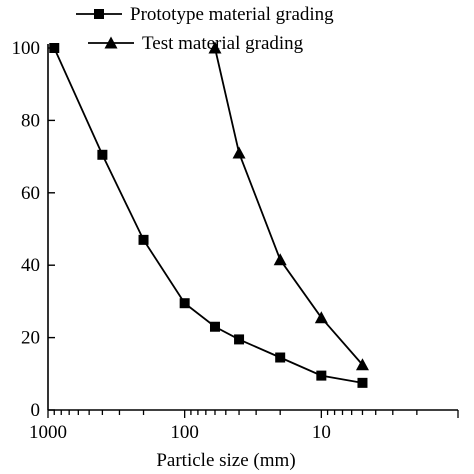 The image size is (474, 474). What do you see at coordinates (48, 432) in the screenshot?
I see `x-tick-label: 1000` at bounding box center [48, 432].